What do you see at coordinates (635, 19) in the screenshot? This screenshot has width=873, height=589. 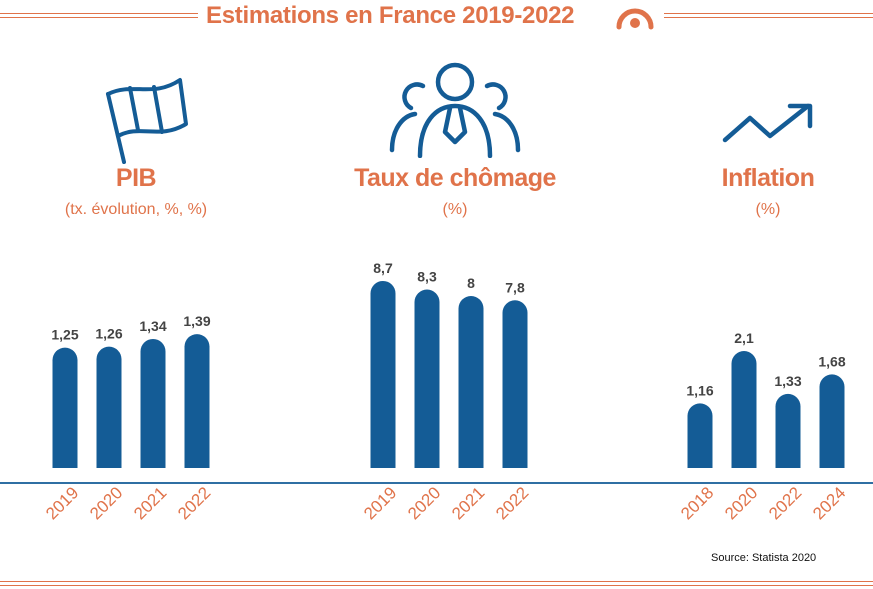 I see `semicircle-logo-icon` at bounding box center [635, 19].